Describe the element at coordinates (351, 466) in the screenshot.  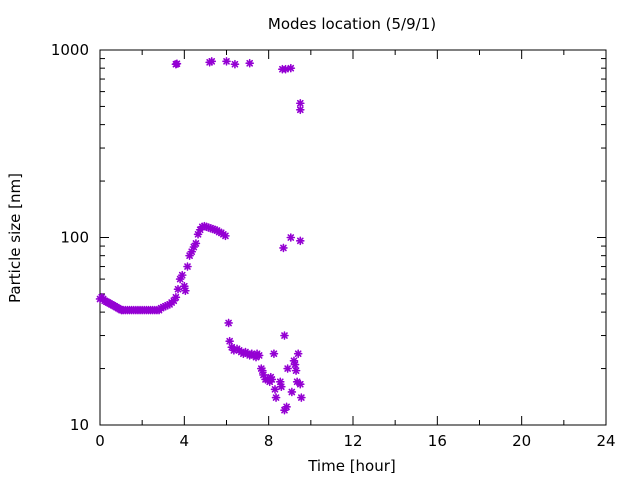
I see `x-axis-label: Time [hour]` at that location.